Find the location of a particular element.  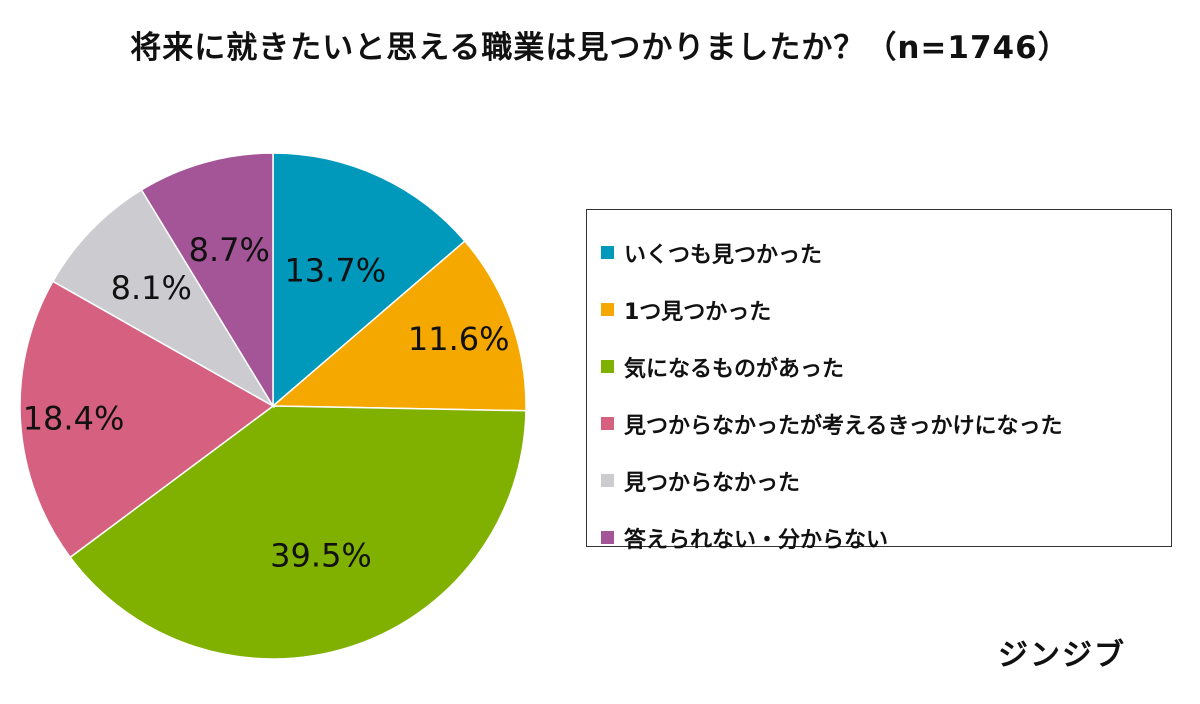

legend-item: 見つからなかったが考えるきっかけになった is located at coordinates (886, 423).